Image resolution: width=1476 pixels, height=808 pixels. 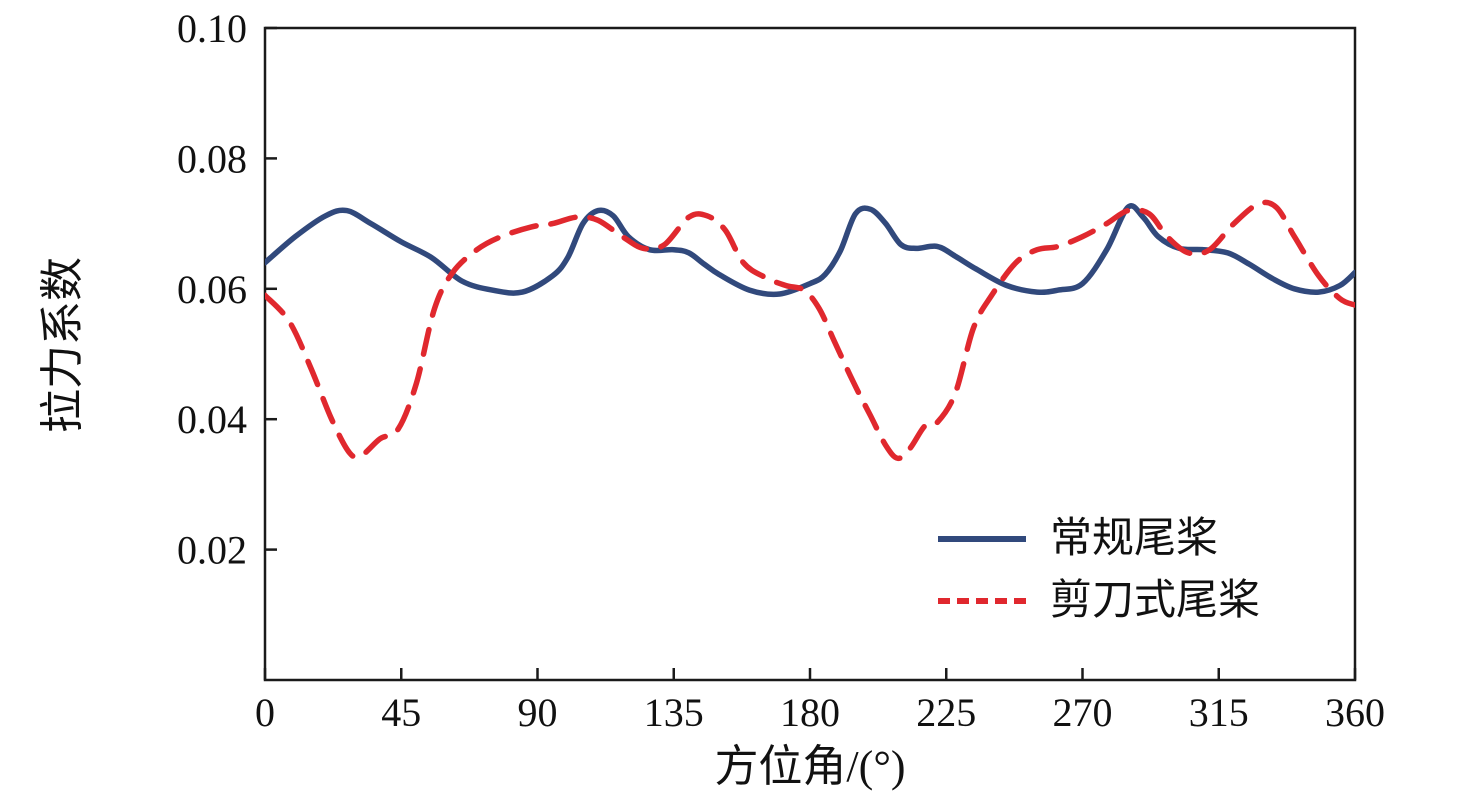 What do you see at coordinates (1355, 712) in the screenshot?
I see `svg-text: 360` at bounding box center [1355, 712].